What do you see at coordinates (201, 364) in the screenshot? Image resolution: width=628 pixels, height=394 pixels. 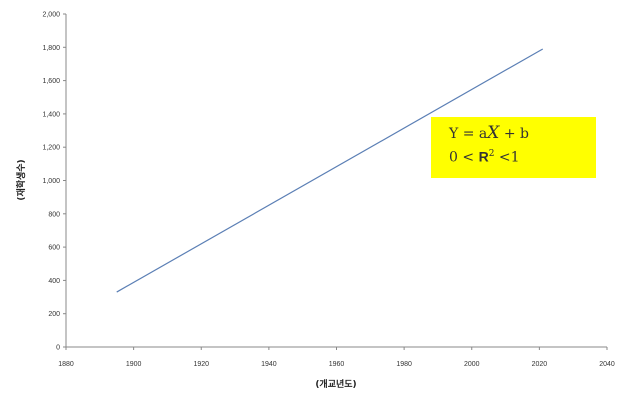 I see `x-tick-label: 1920` at bounding box center [201, 364].